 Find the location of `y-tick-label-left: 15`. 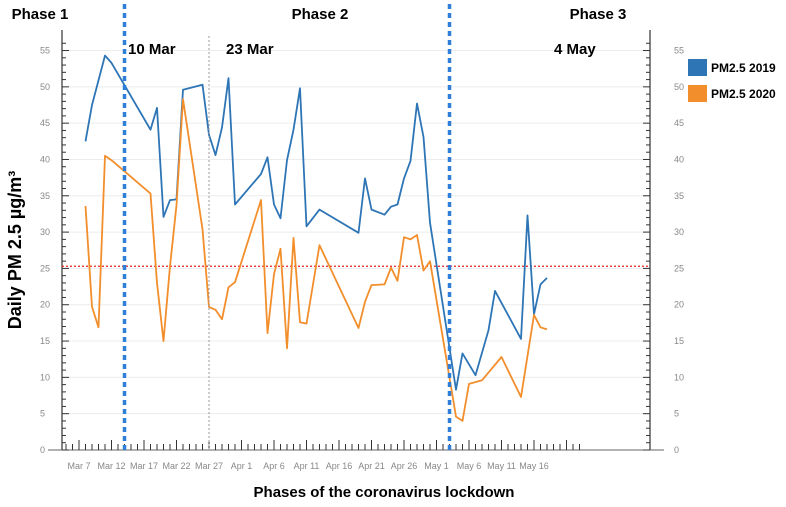

y-tick-label-left: 15 is located at coordinates (45, 341).